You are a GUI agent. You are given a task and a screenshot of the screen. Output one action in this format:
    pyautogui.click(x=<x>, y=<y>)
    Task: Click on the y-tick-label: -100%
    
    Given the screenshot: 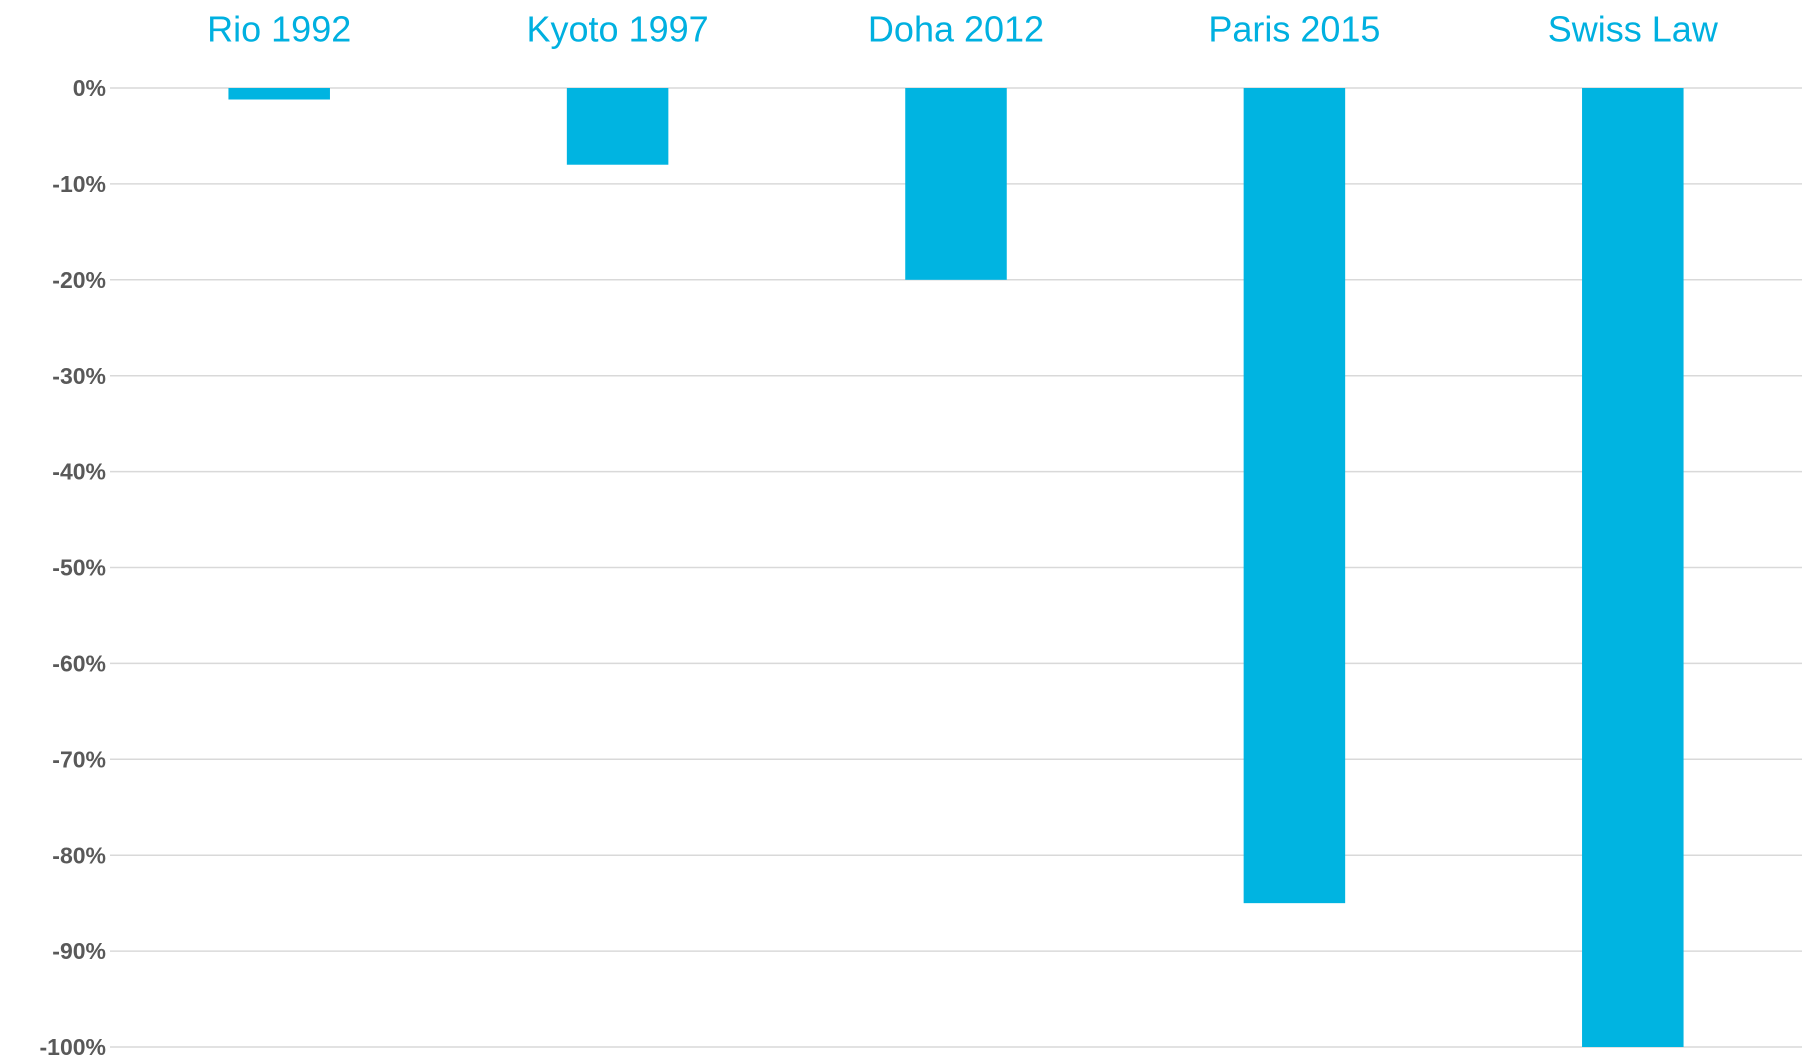 What is the action you would take?
    pyautogui.click(x=73, y=1047)
    